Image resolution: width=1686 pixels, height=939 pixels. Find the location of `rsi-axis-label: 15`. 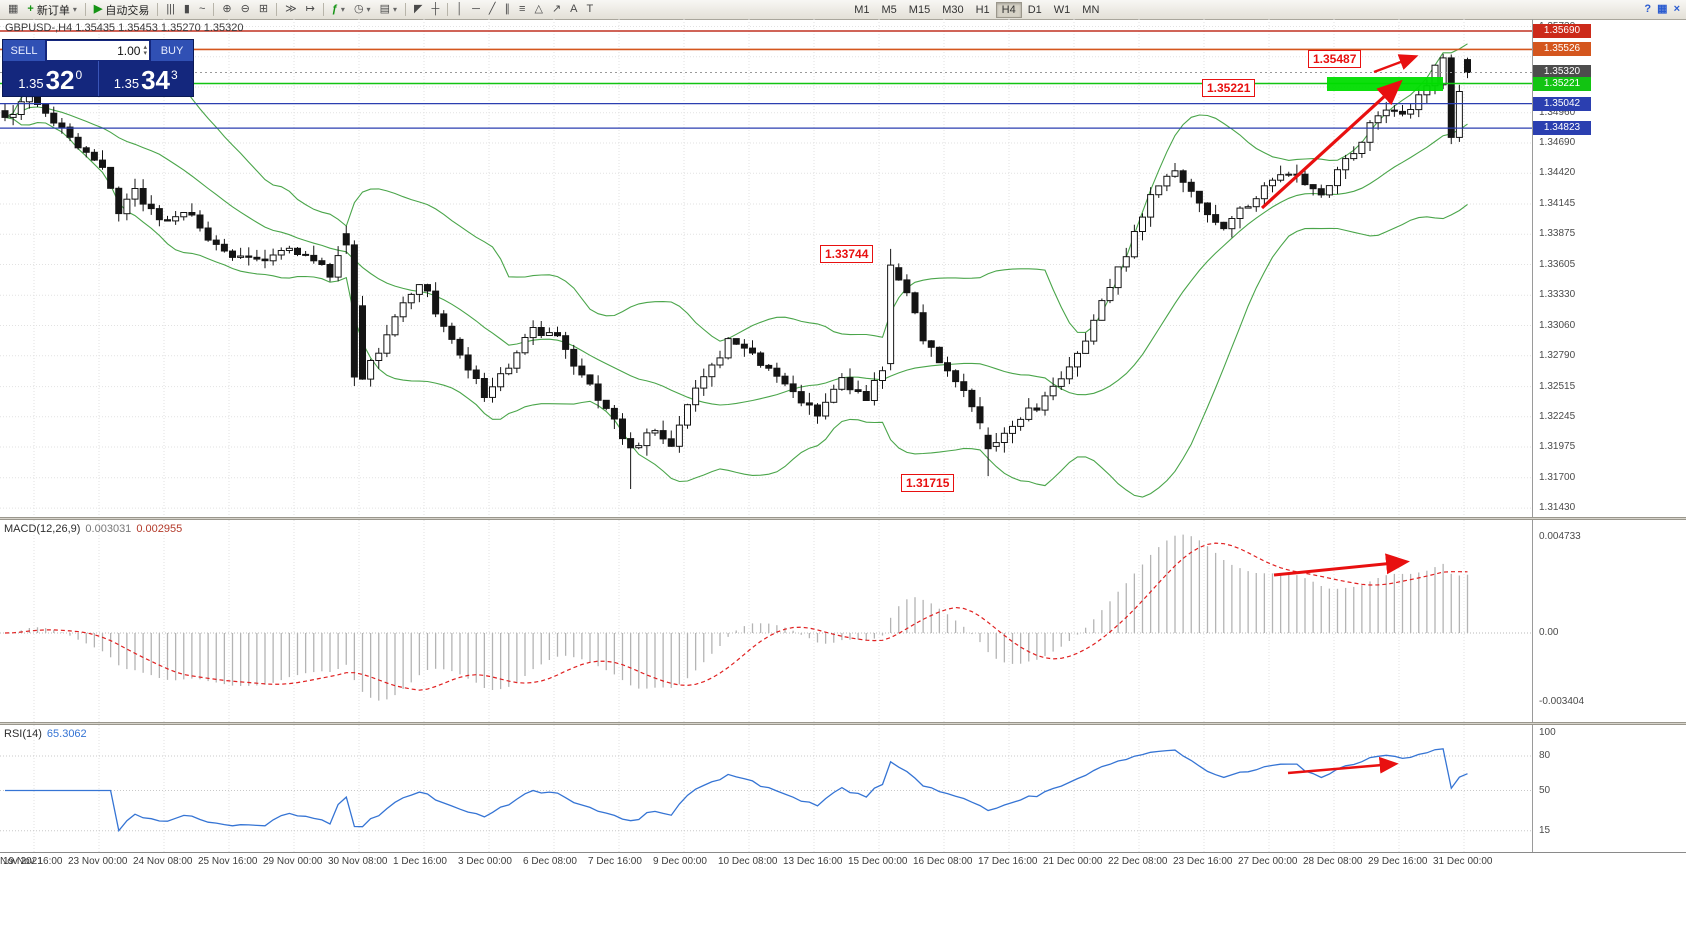

rsi-axis-label: 15 is located at coordinates (1545, 830).